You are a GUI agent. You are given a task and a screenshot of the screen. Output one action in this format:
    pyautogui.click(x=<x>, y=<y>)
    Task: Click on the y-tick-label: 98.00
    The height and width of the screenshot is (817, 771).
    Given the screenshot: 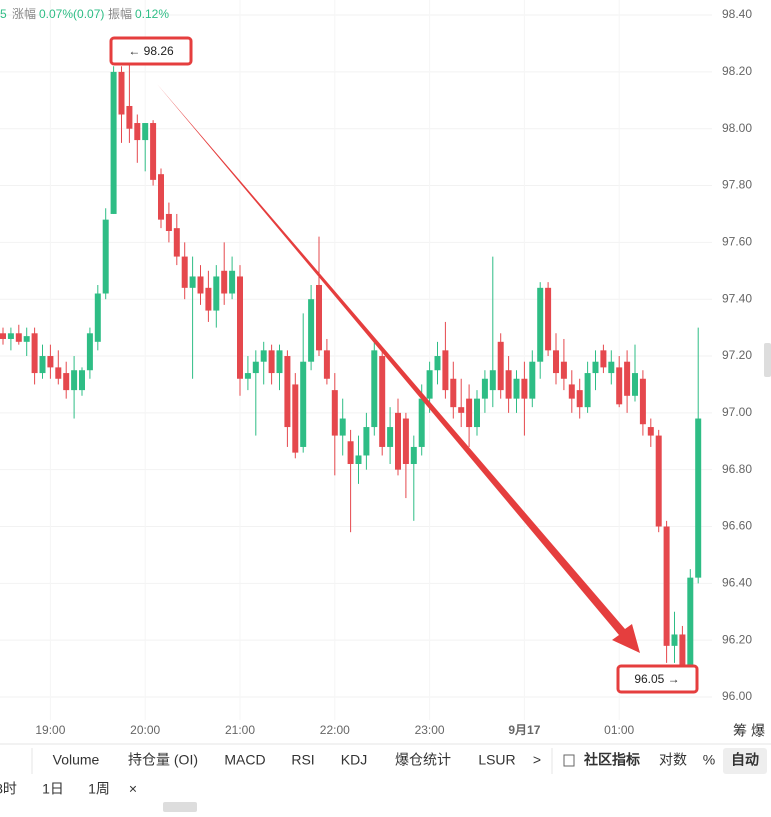 What is the action you would take?
    pyautogui.click(x=737, y=128)
    